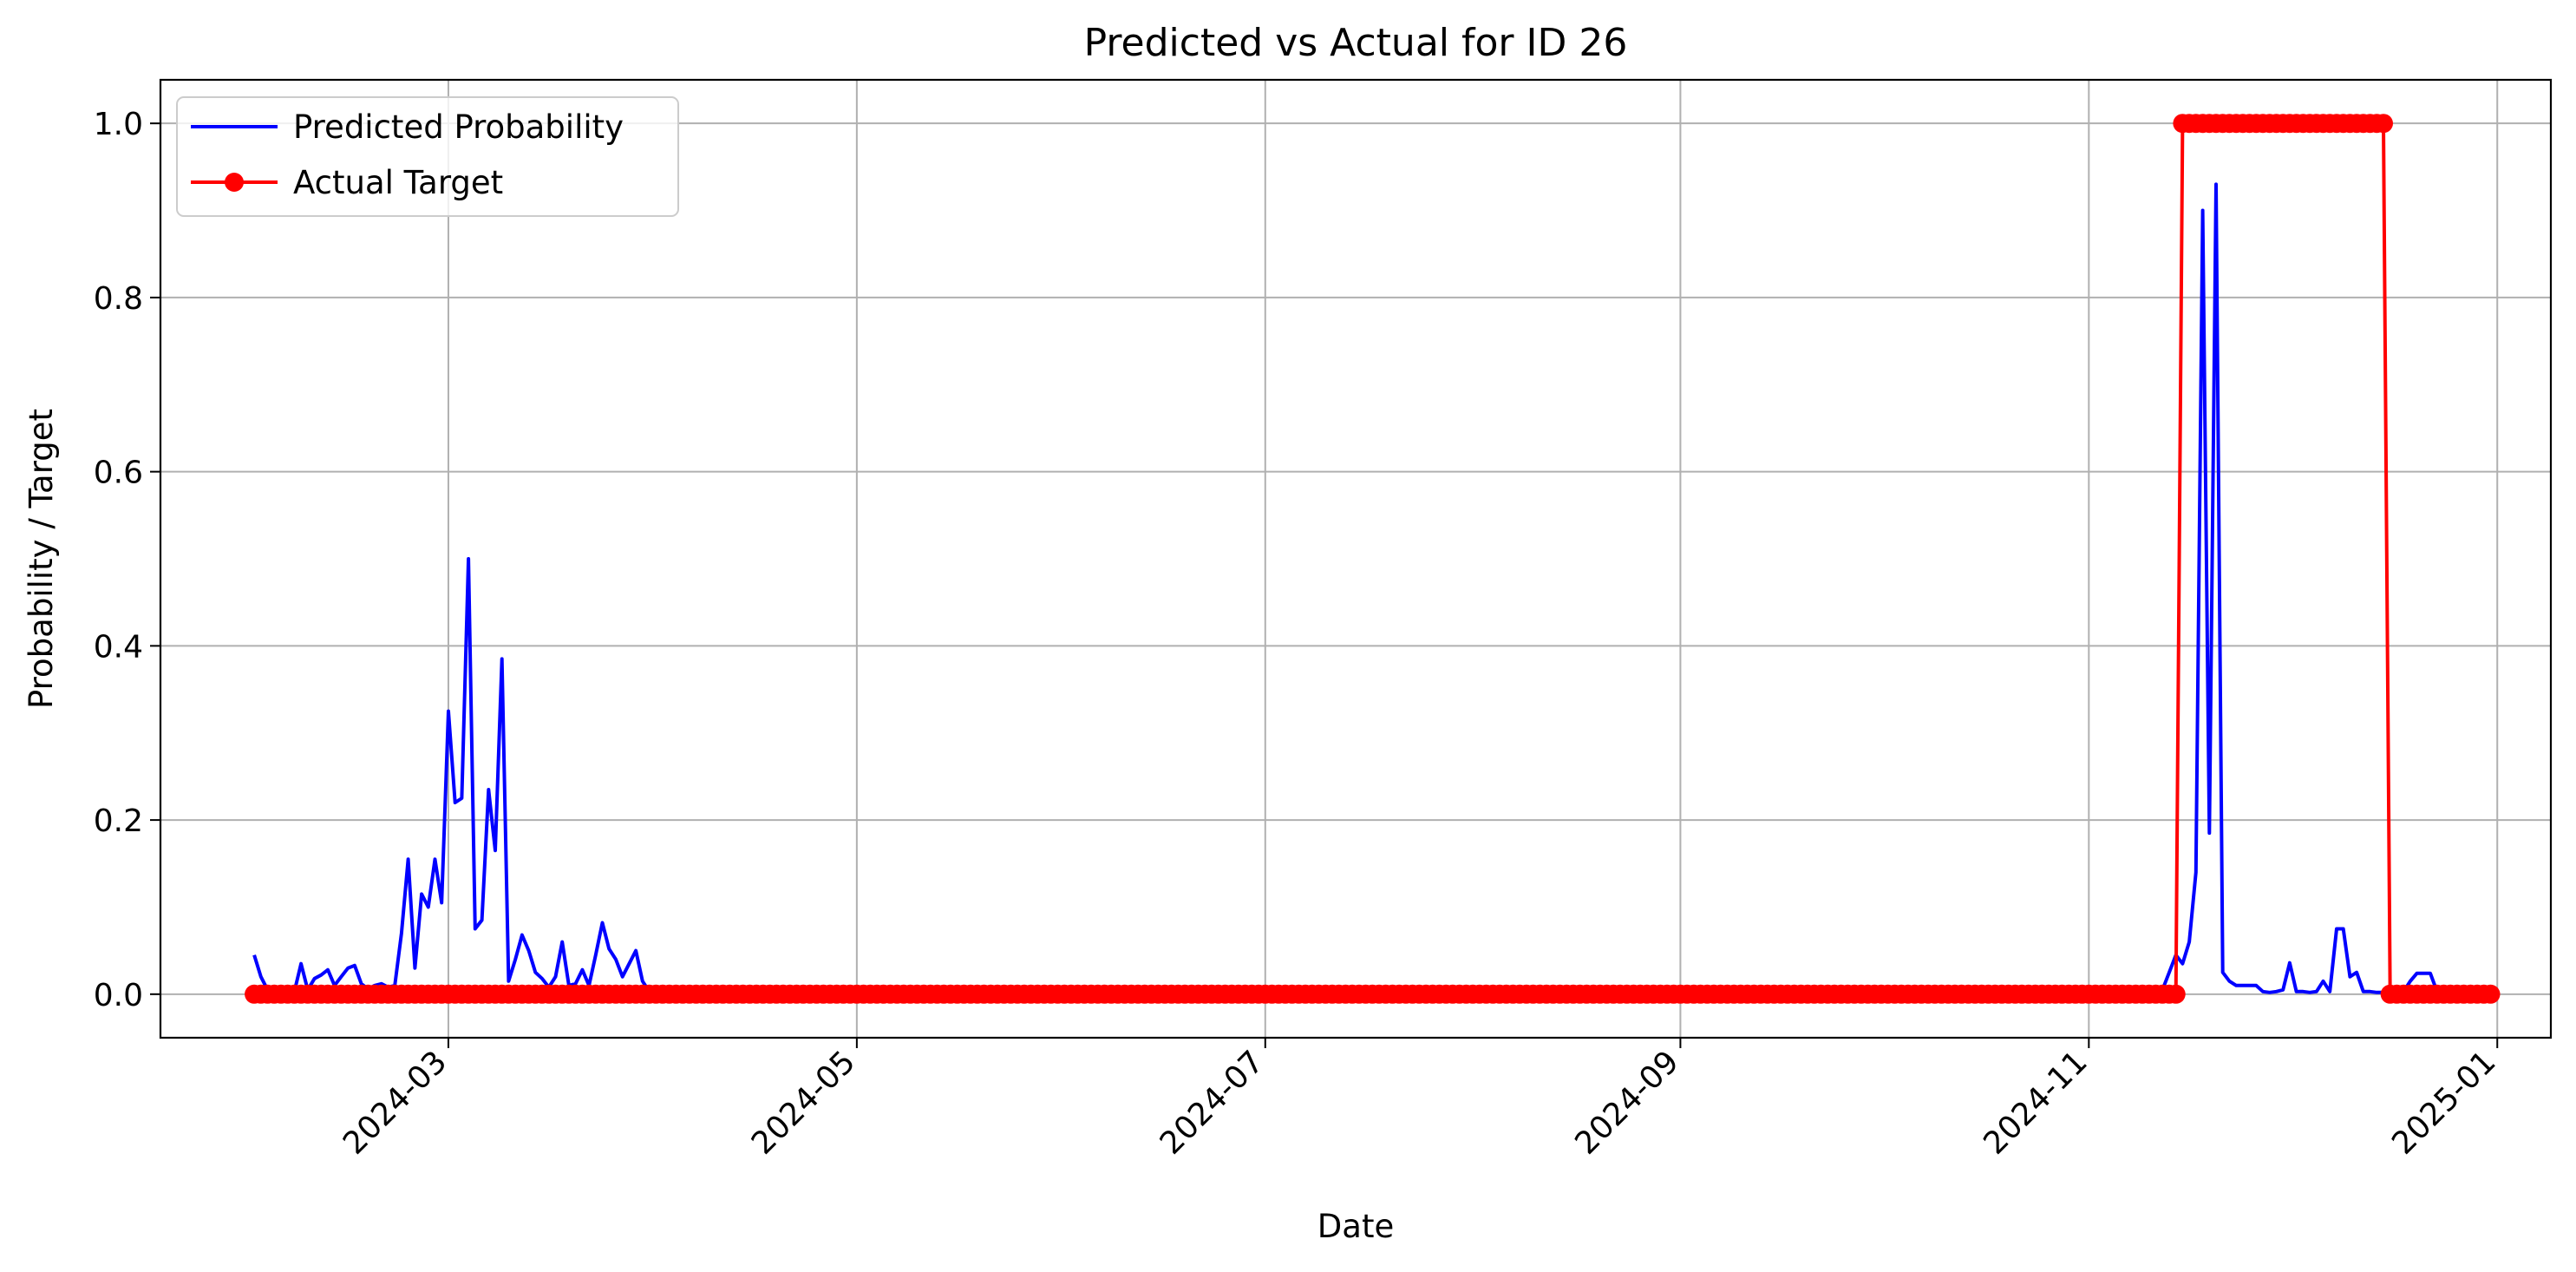 The height and width of the screenshot is (1272, 2576). What do you see at coordinates (1355, 1226) in the screenshot?
I see `x-axis-title: Date` at bounding box center [1355, 1226].